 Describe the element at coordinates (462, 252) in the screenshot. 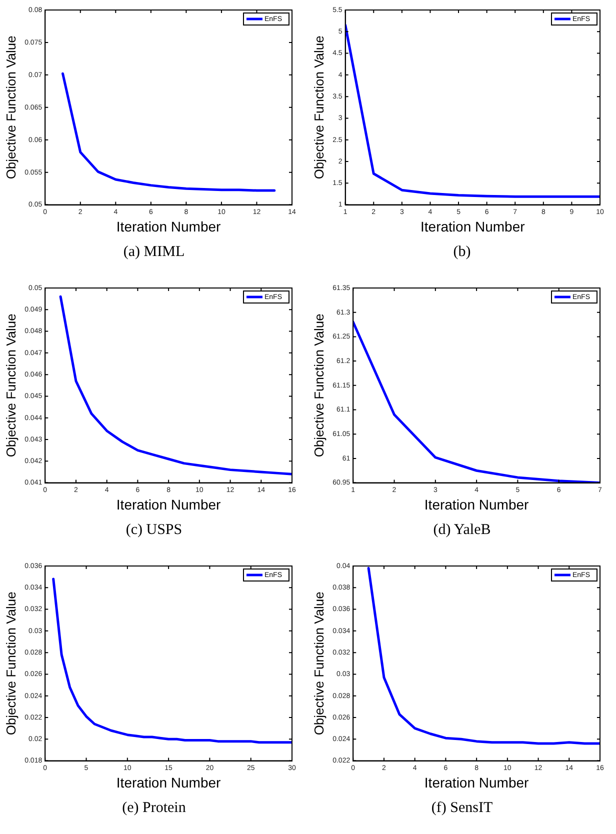

I see `text: (b)` at that location.